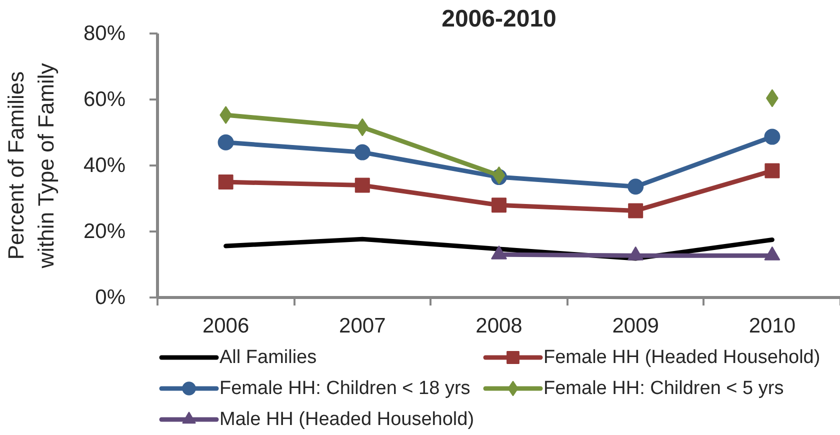  Describe the element at coordinates (226, 326) in the screenshot. I see `x-tick-label: 2006` at that location.